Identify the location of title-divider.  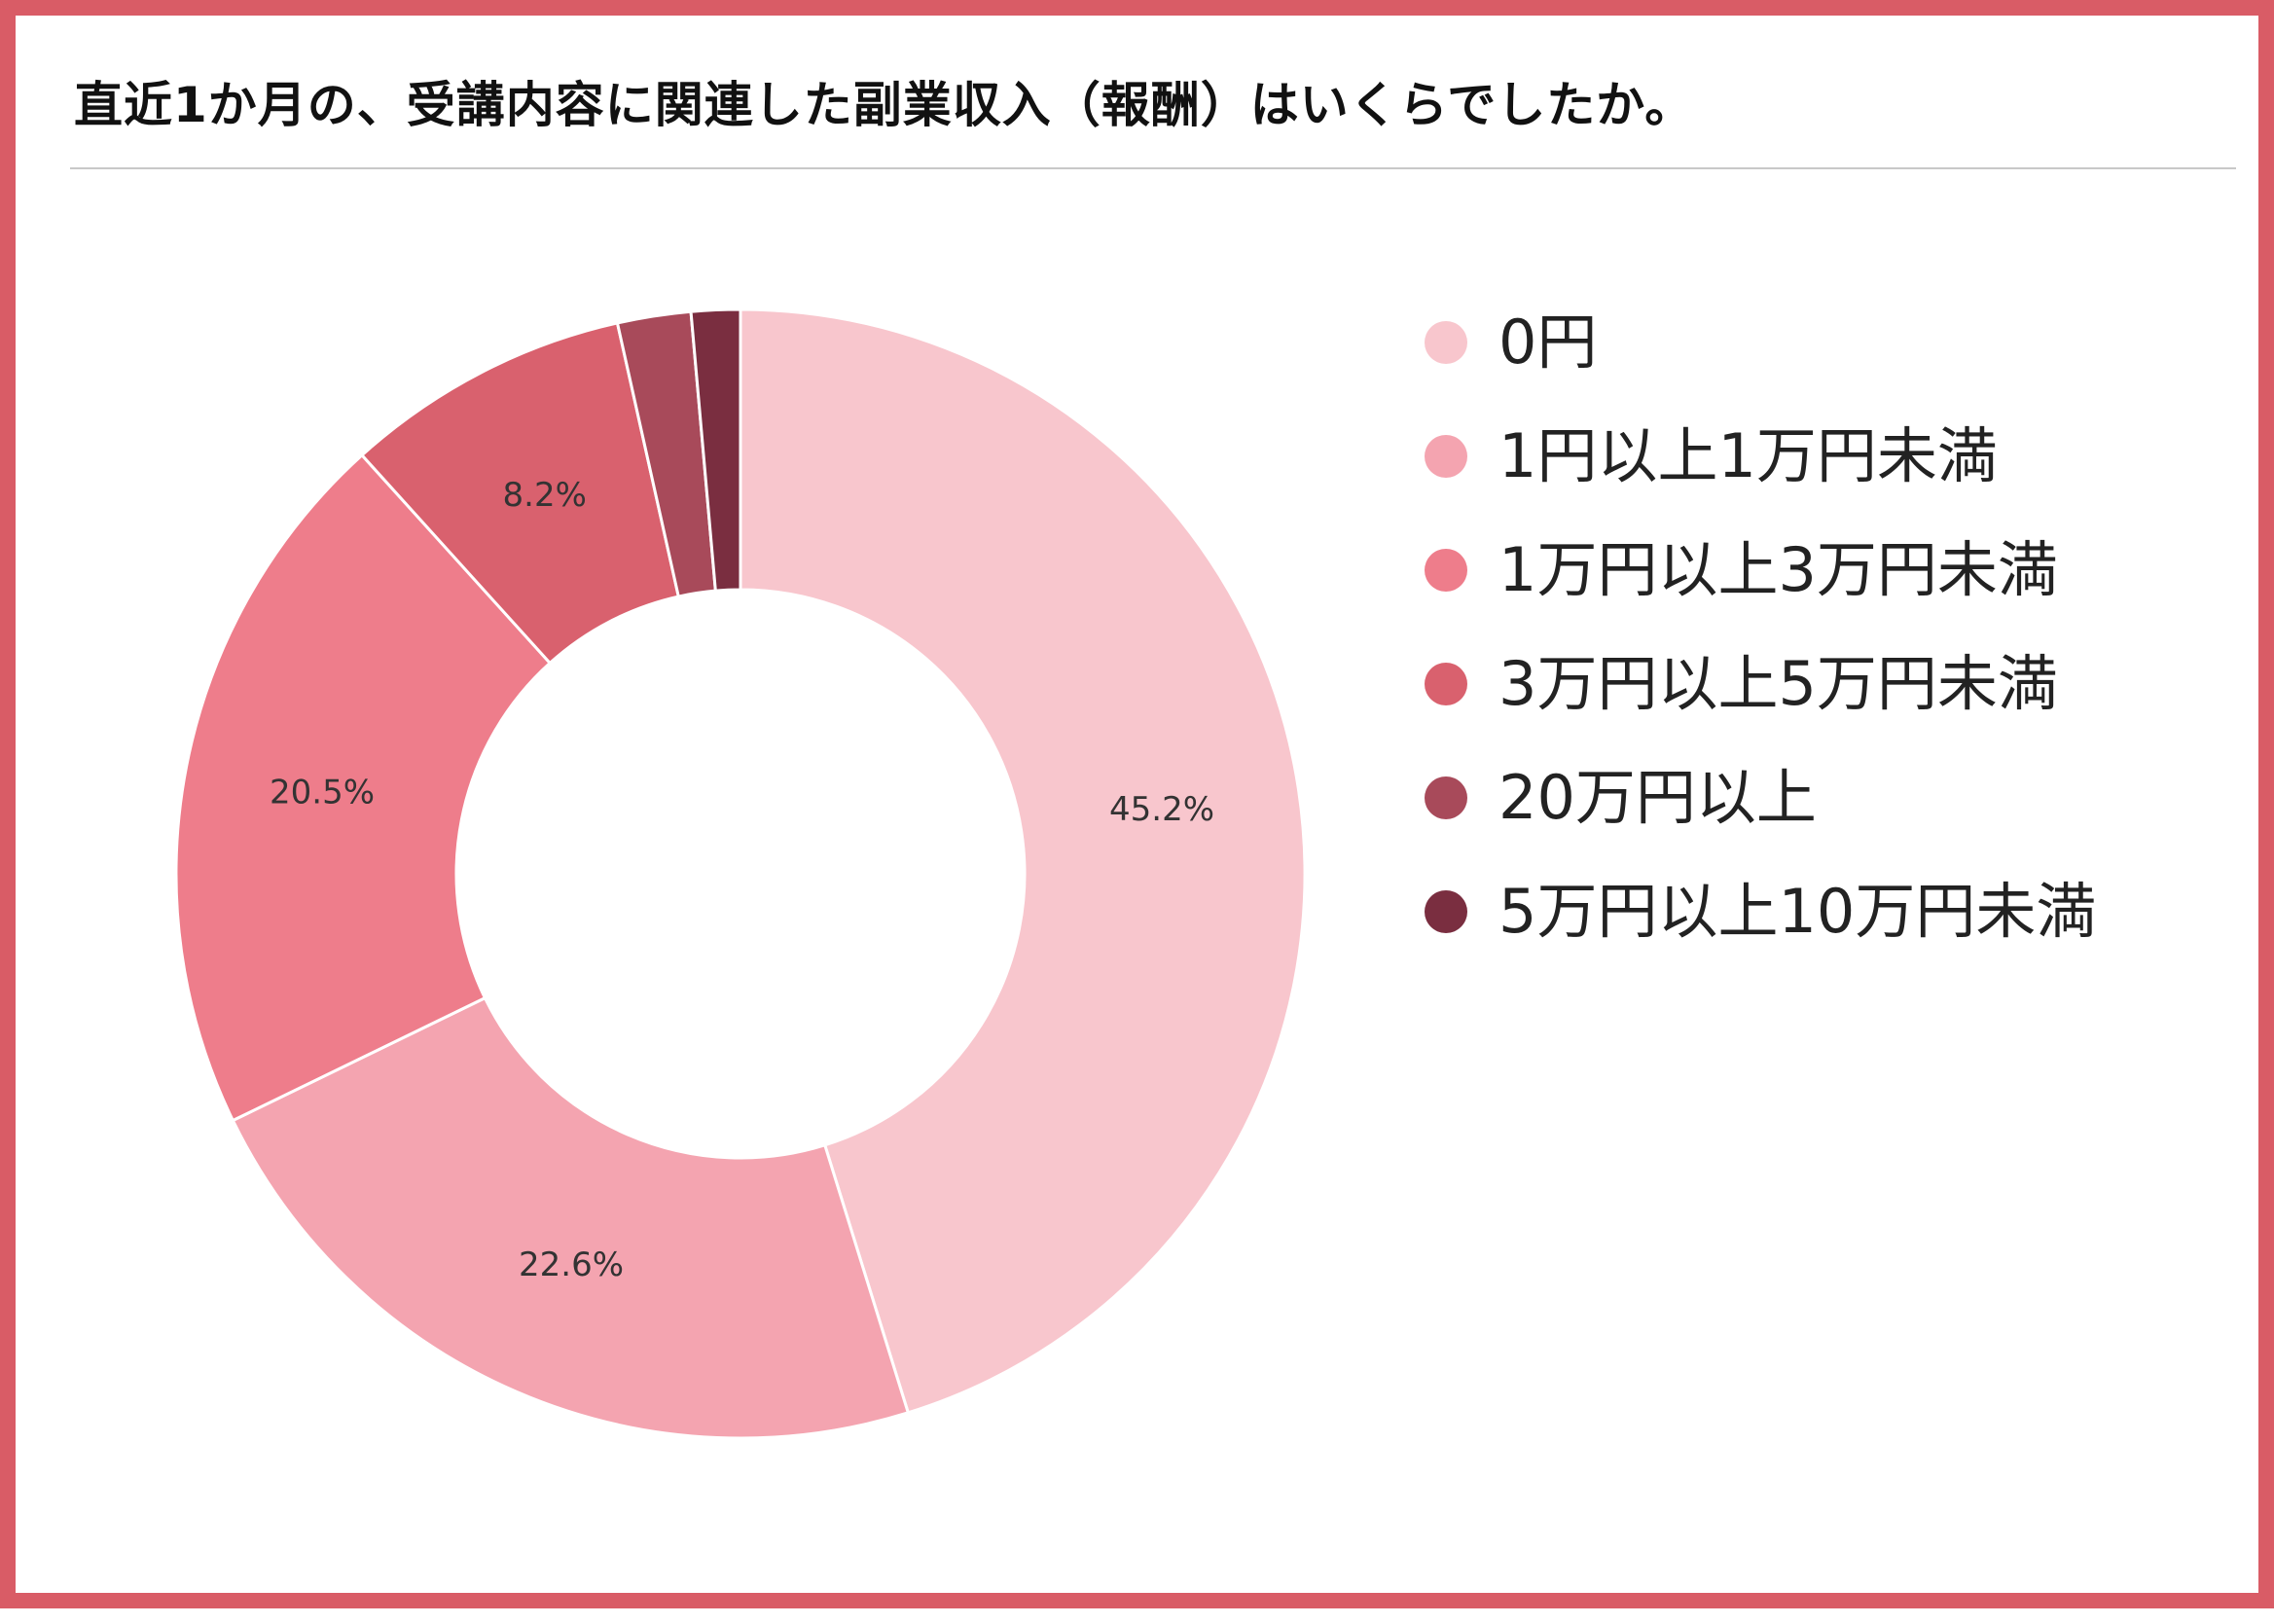
(1153, 168).